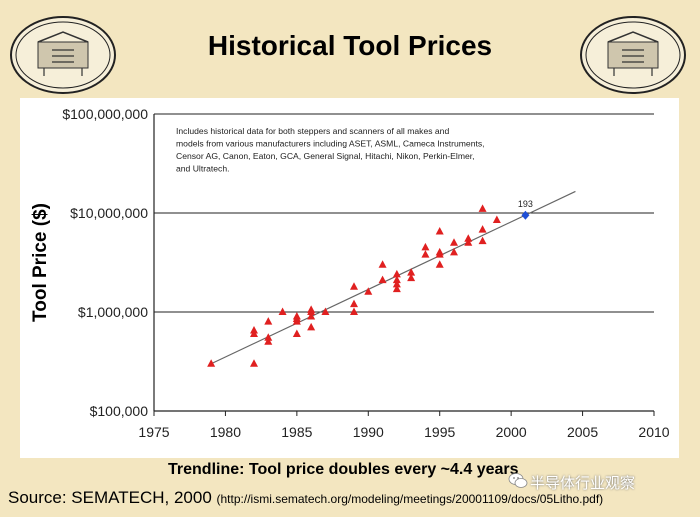 The height and width of the screenshot is (517, 700). I want to click on y-tick-label: $100,000, so click(119, 411).